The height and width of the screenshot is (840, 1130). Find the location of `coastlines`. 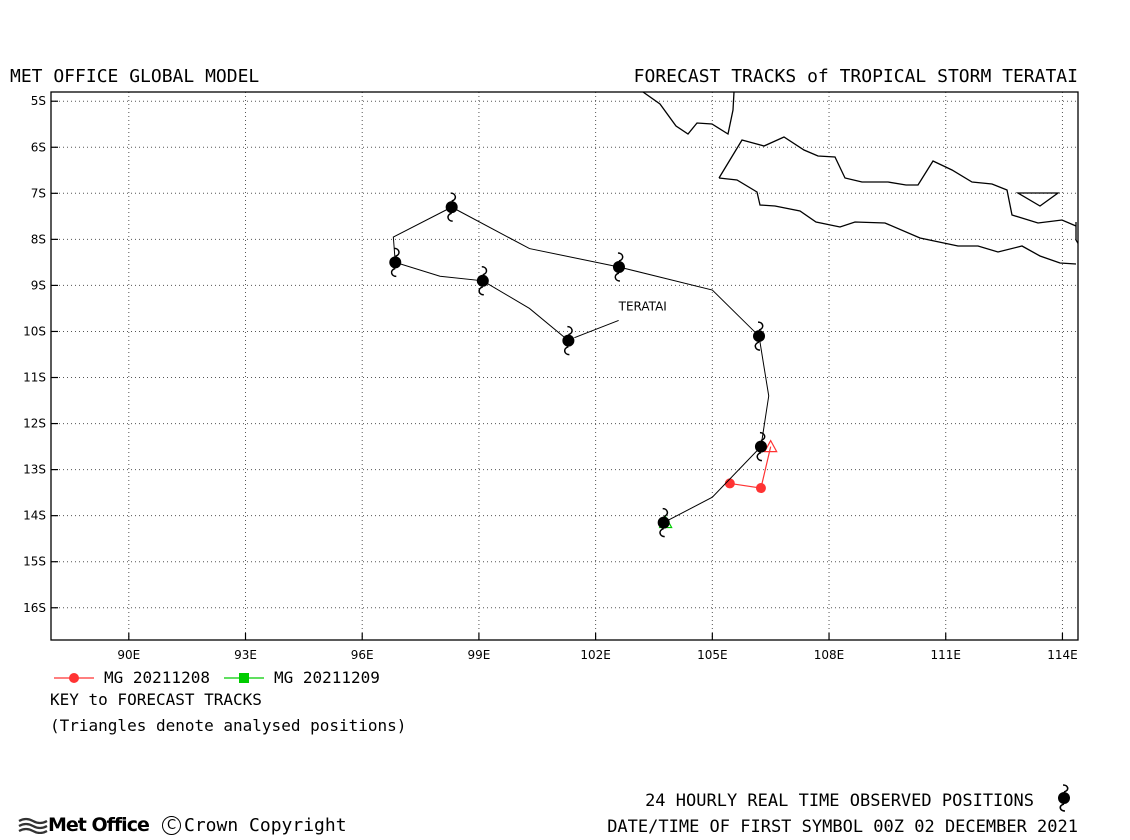

coastlines is located at coordinates (860, 178).